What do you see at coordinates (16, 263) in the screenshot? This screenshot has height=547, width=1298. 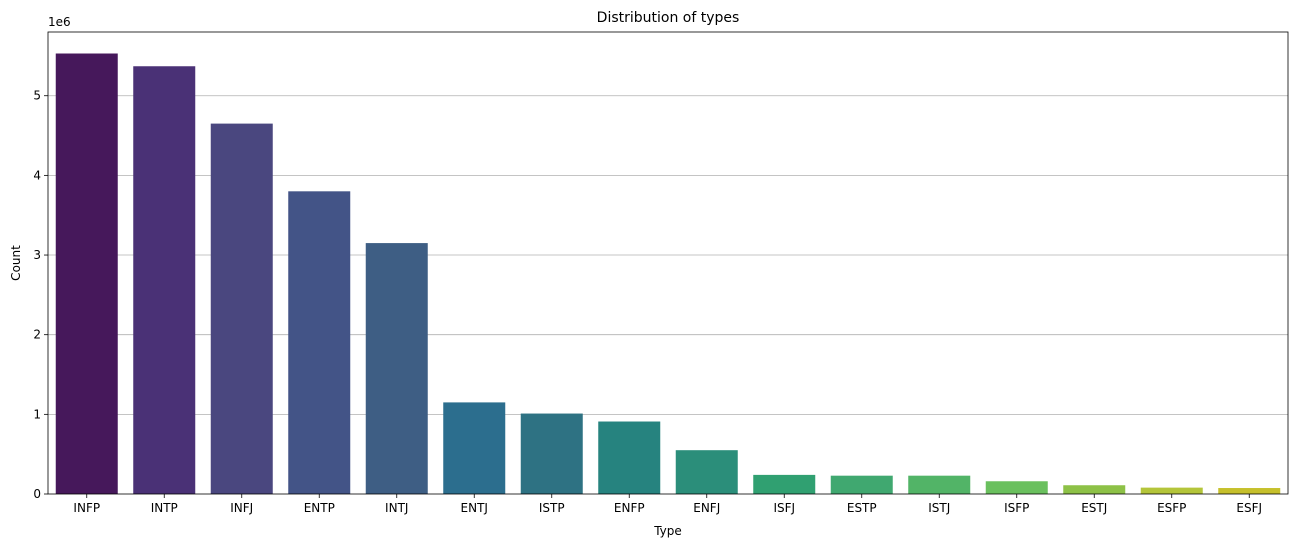 I see `y-axis-label: Count` at bounding box center [16, 263].